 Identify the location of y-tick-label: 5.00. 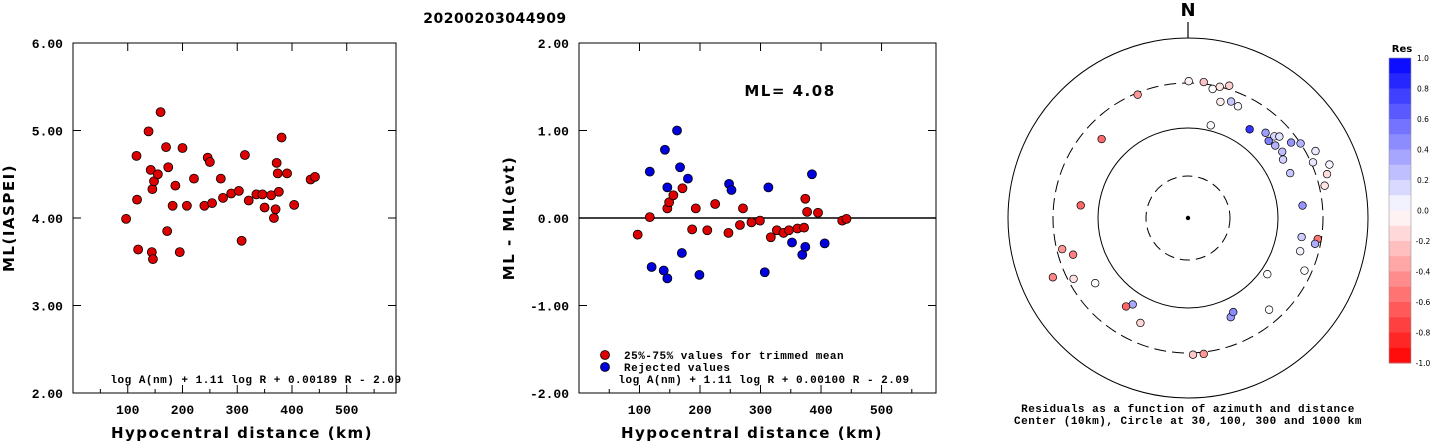
(47, 132).